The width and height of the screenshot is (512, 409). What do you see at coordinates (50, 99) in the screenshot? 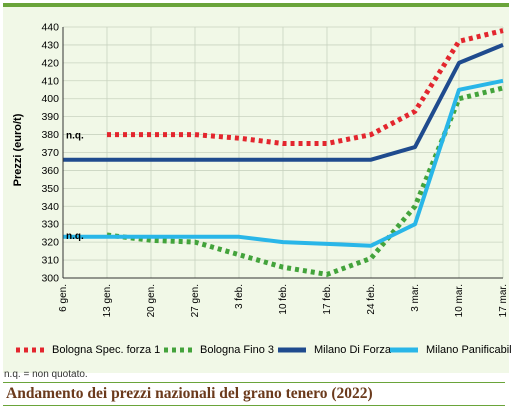
I see `y-tick-label: 400` at bounding box center [50, 99].